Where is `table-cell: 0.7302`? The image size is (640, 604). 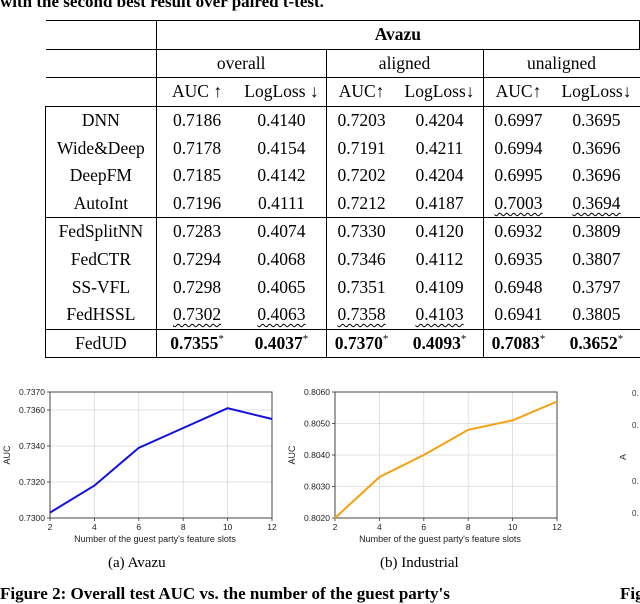 table-cell: 0.7302 is located at coordinates (196, 315).